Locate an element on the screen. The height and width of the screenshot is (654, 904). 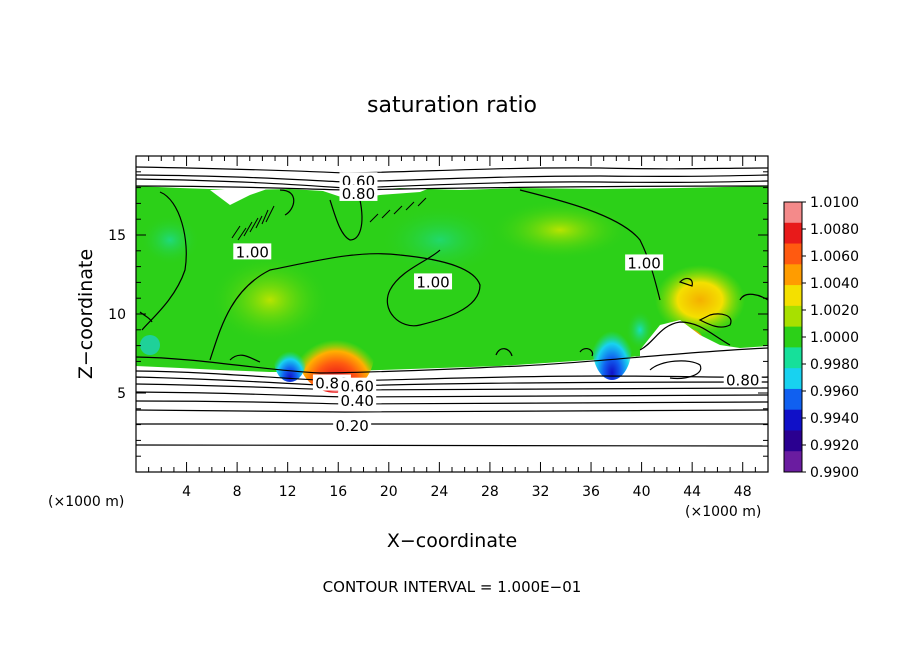
contour-interval-note: CONTOUR INTERVAL = 1.000E−01 is located at coordinates (452, 587).